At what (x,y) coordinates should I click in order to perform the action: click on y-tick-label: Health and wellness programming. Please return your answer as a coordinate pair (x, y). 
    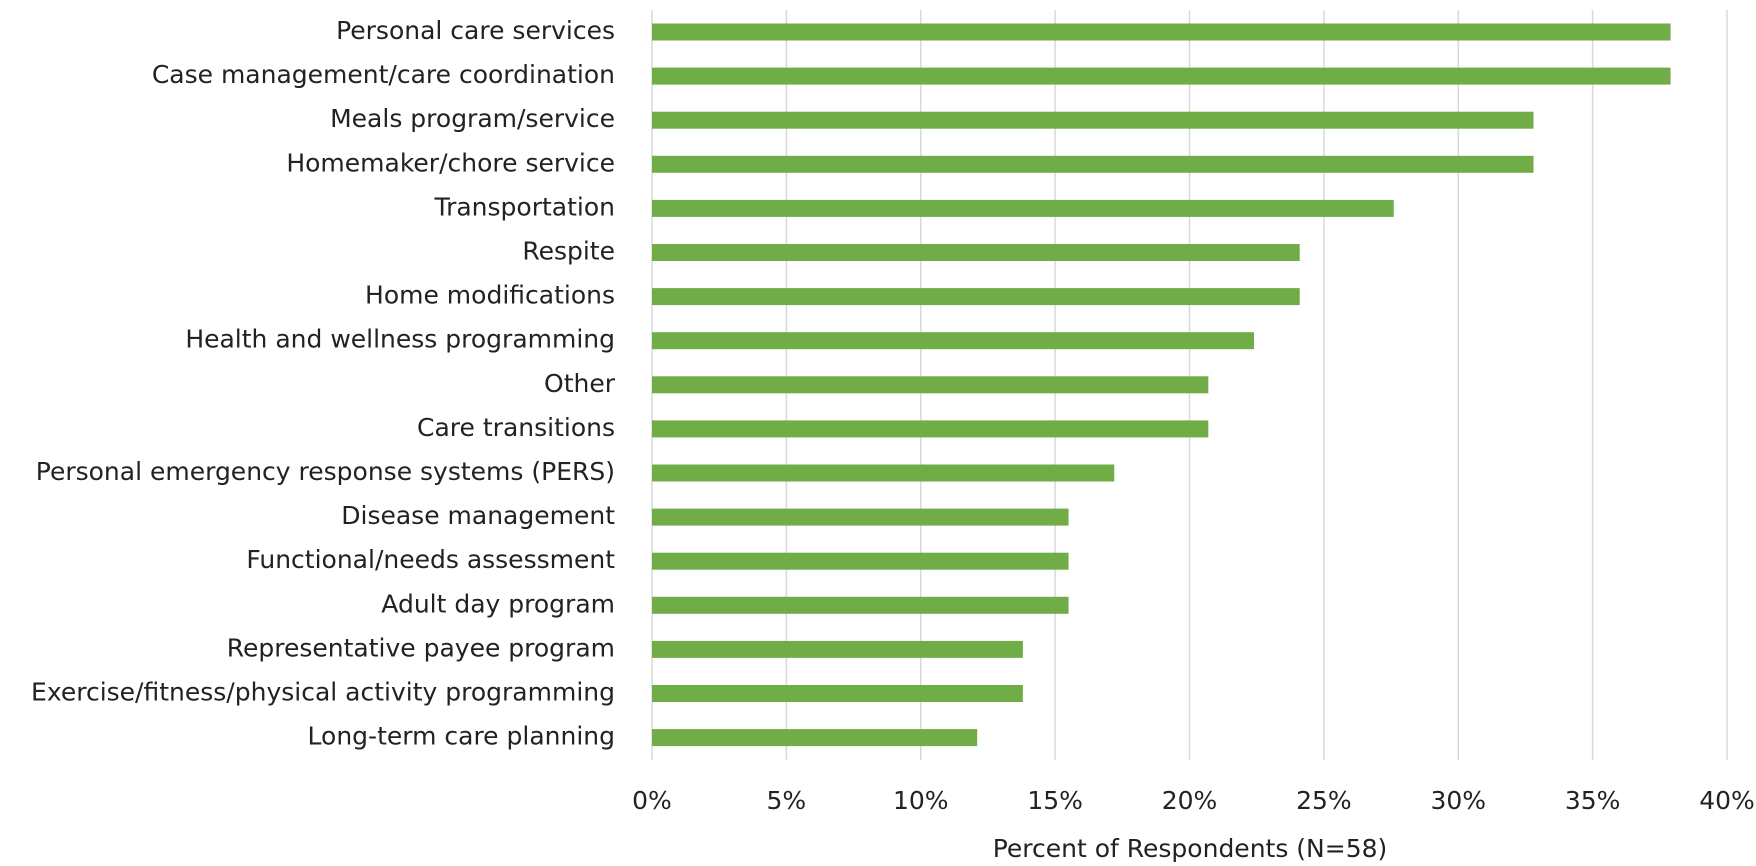
    Looking at the image, I should click on (400, 339).